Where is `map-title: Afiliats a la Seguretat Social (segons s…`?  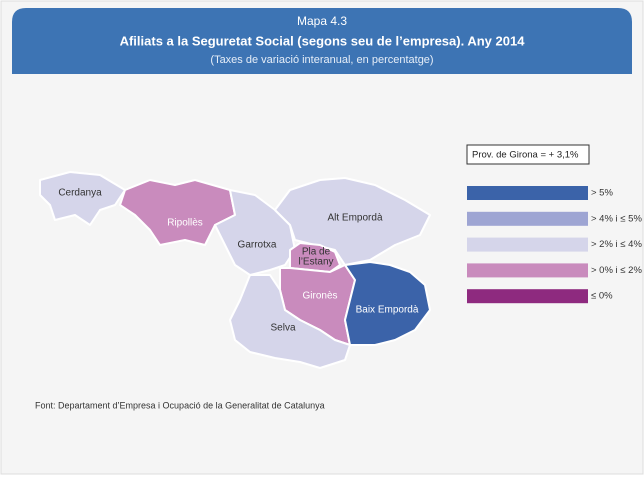
map-title: Afiliats a la Seguretat Social (segons s… is located at coordinates (323, 40).